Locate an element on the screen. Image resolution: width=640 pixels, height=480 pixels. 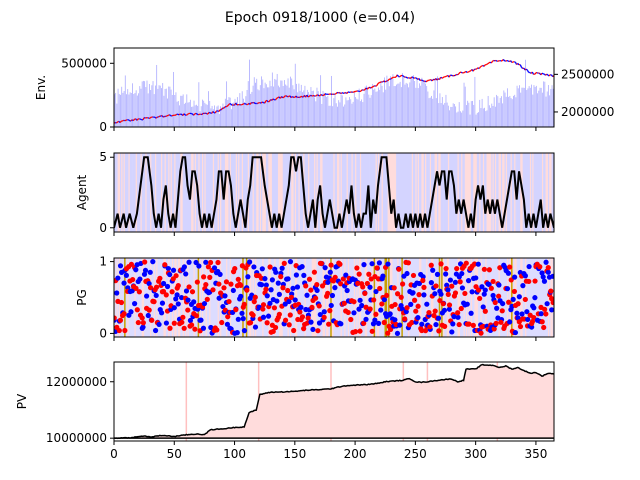
plot-area-pg is located at coordinates (334, 297).